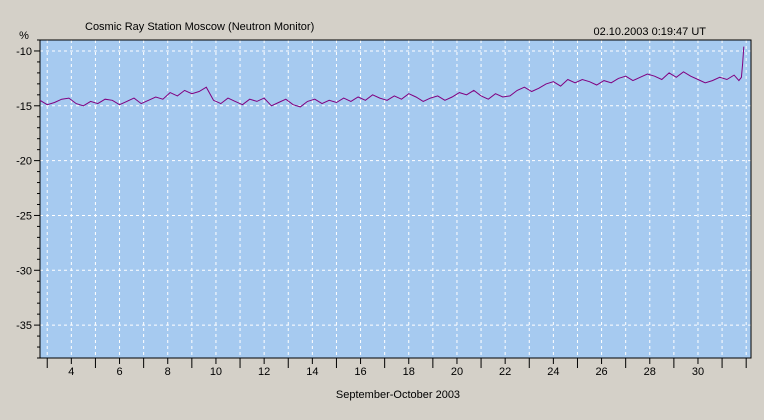 The image size is (764, 420). What do you see at coordinates (698, 372) in the screenshot?
I see `x-tick-label: 30` at bounding box center [698, 372].